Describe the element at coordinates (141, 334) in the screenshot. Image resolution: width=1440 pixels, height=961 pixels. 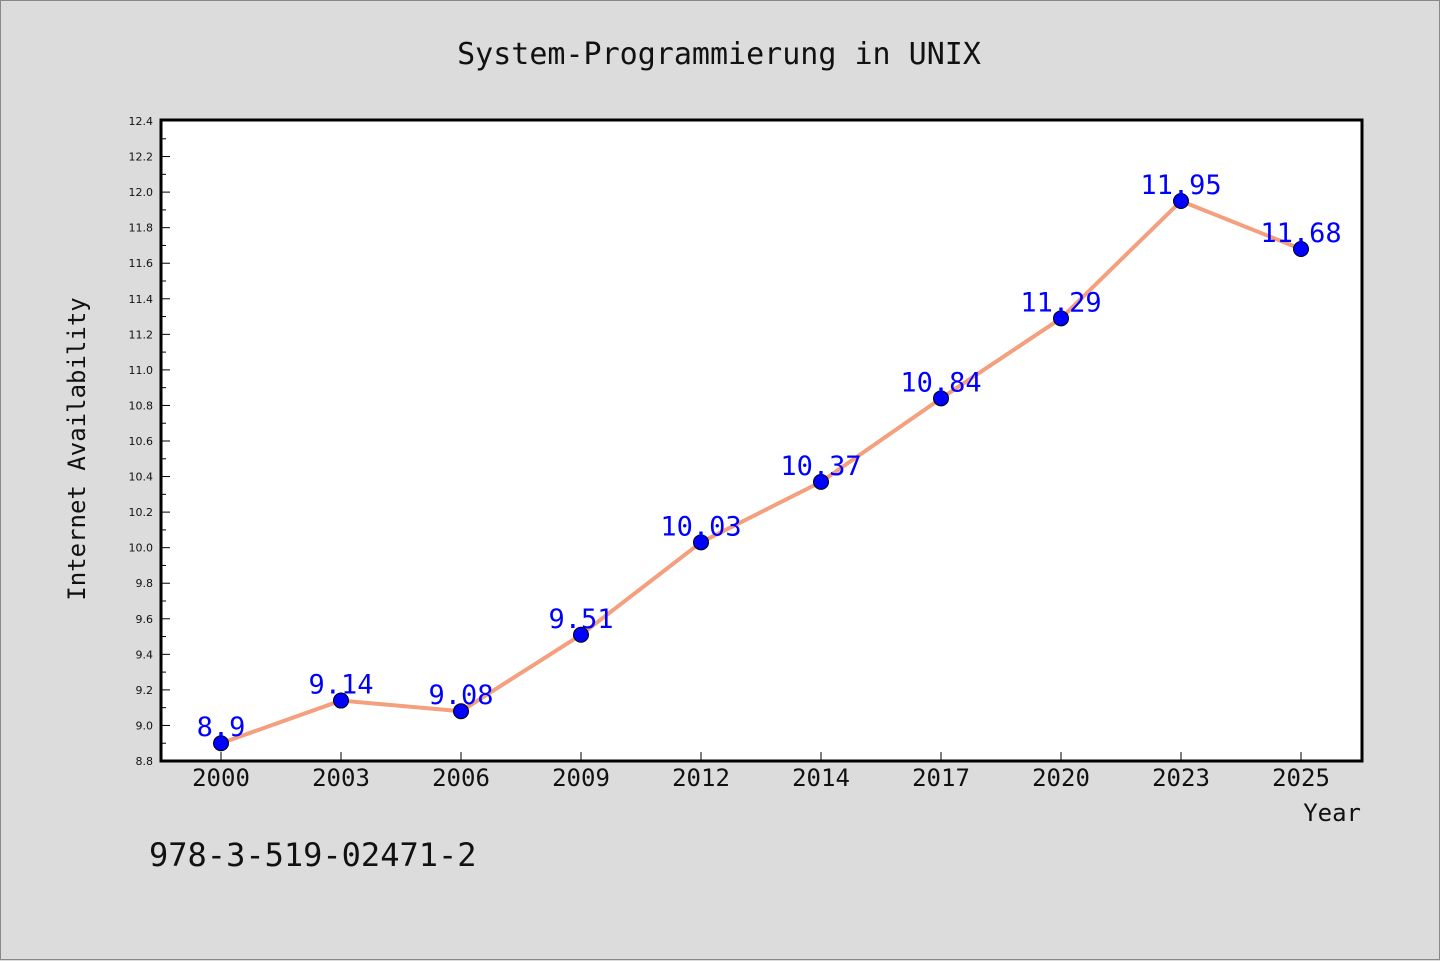
I see `y-tick-label: 11.2` at that location.